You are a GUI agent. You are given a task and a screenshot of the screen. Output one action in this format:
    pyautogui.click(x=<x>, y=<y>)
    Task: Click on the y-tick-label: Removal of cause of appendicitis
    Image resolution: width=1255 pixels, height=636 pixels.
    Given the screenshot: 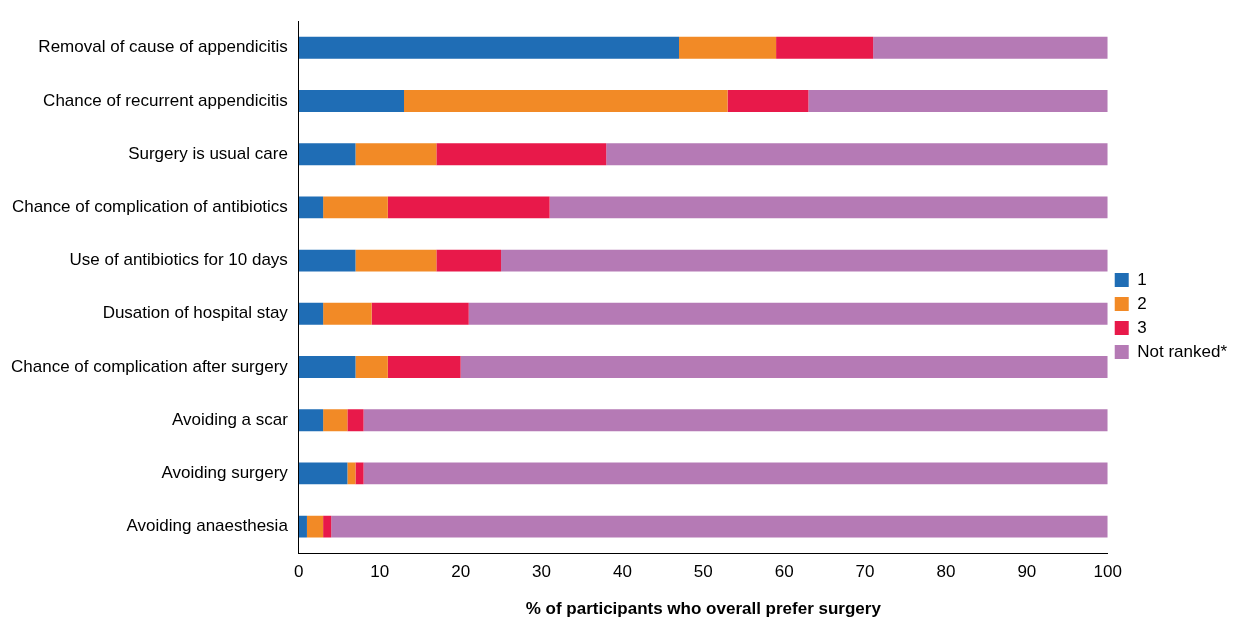 What is the action you would take?
    pyautogui.click(x=163, y=47)
    